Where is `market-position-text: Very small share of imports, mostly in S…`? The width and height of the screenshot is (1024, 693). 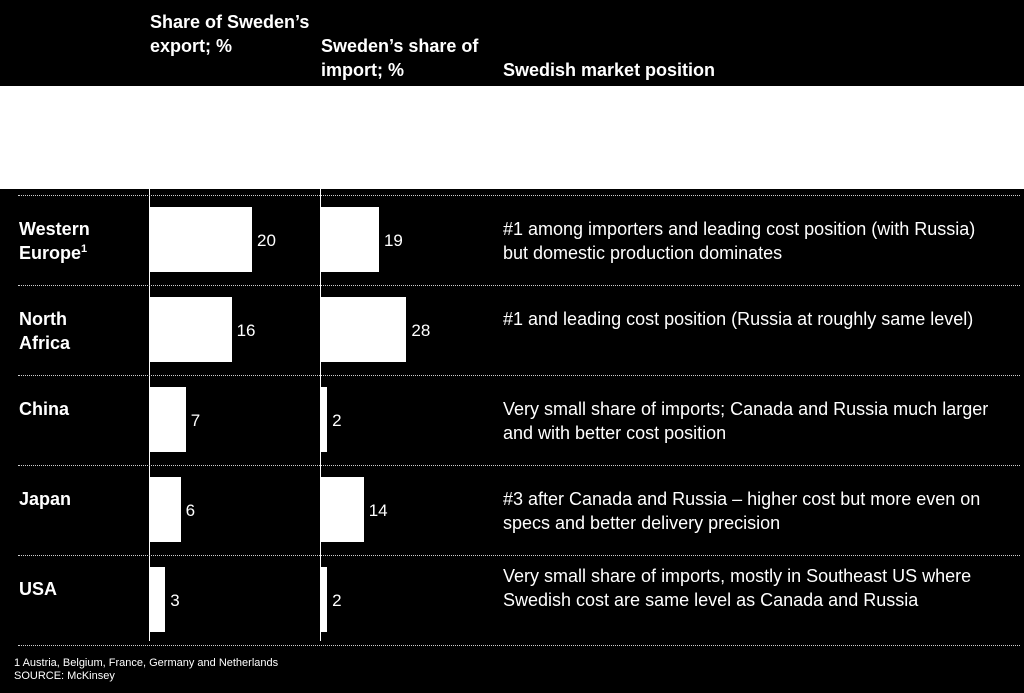 market-position-text: Very small share of imports, mostly in S… is located at coordinates (737, 588).